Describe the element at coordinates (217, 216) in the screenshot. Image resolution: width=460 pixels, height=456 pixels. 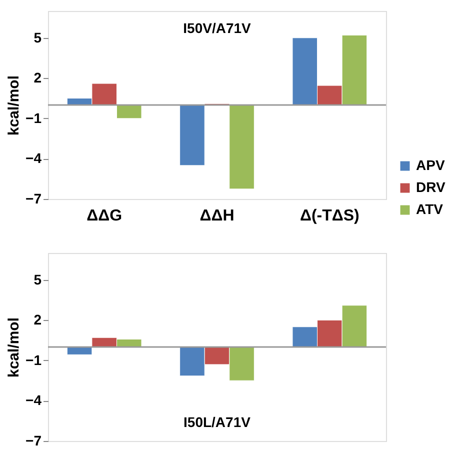
I see `x-tick-label: ΔΔH` at that location.